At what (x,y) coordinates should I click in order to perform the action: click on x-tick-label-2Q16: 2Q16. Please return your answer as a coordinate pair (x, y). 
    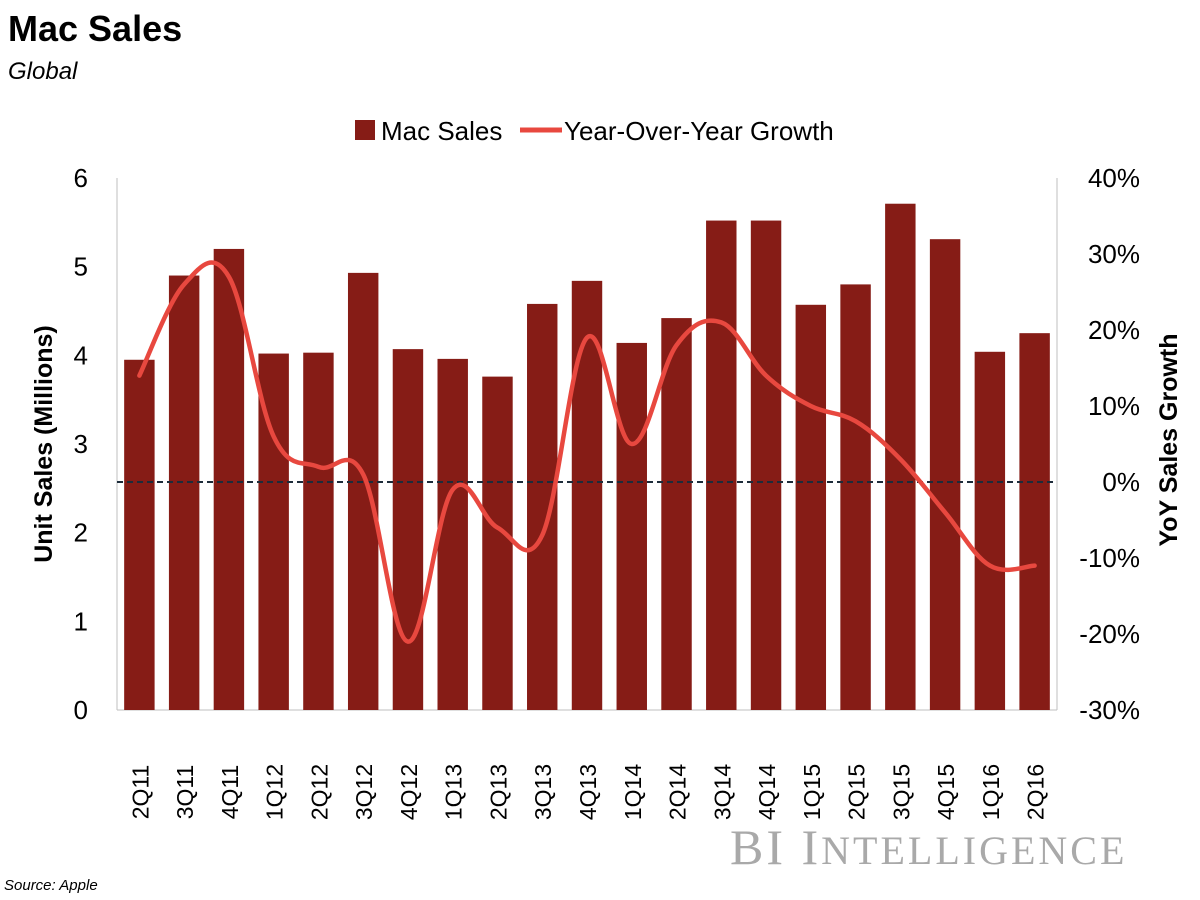
    Looking at the image, I should click on (1036, 792).